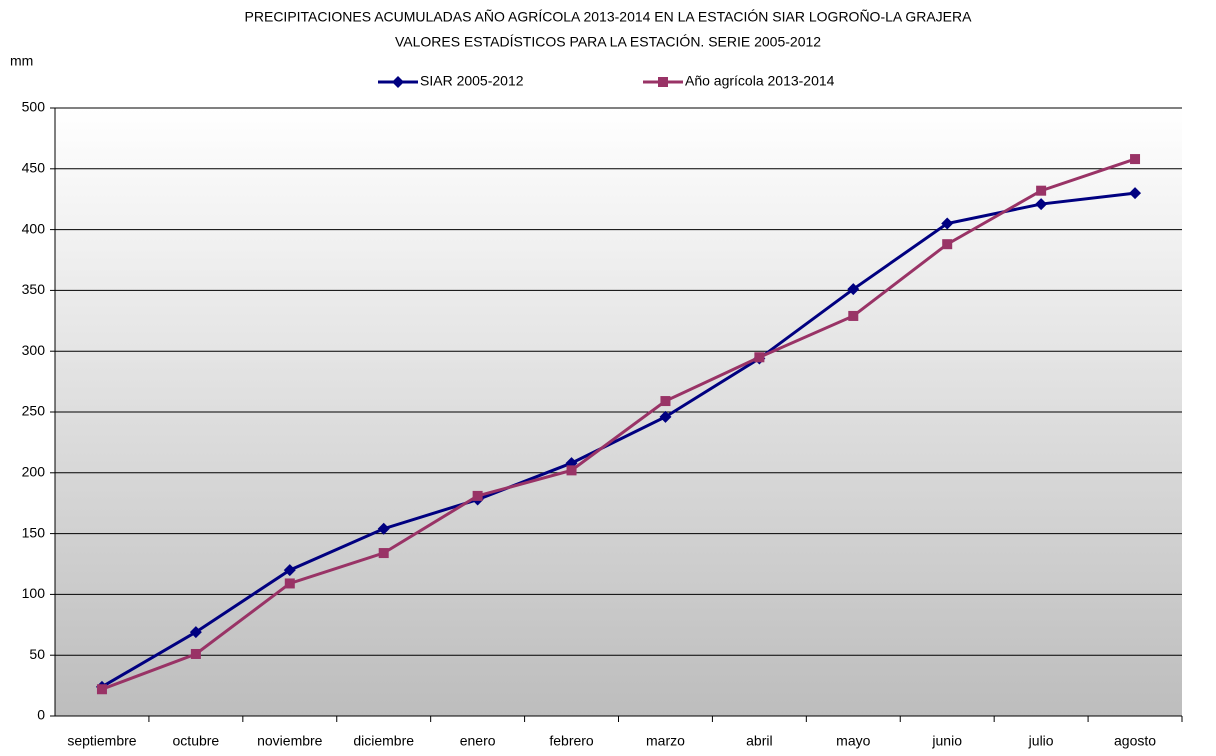 The width and height of the screenshot is (1216, 756). Describe the element at coordinates (34, 593) in the screenshot. I see `y-tick-label: 100` at that location.